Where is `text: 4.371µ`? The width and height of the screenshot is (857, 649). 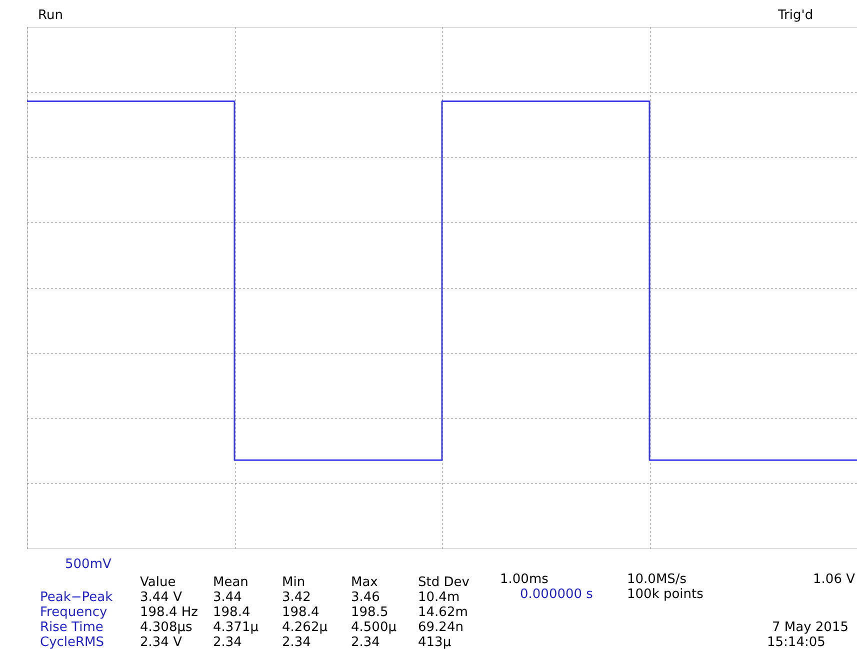 text: 4.371µ is located at coordinates (235, 627).